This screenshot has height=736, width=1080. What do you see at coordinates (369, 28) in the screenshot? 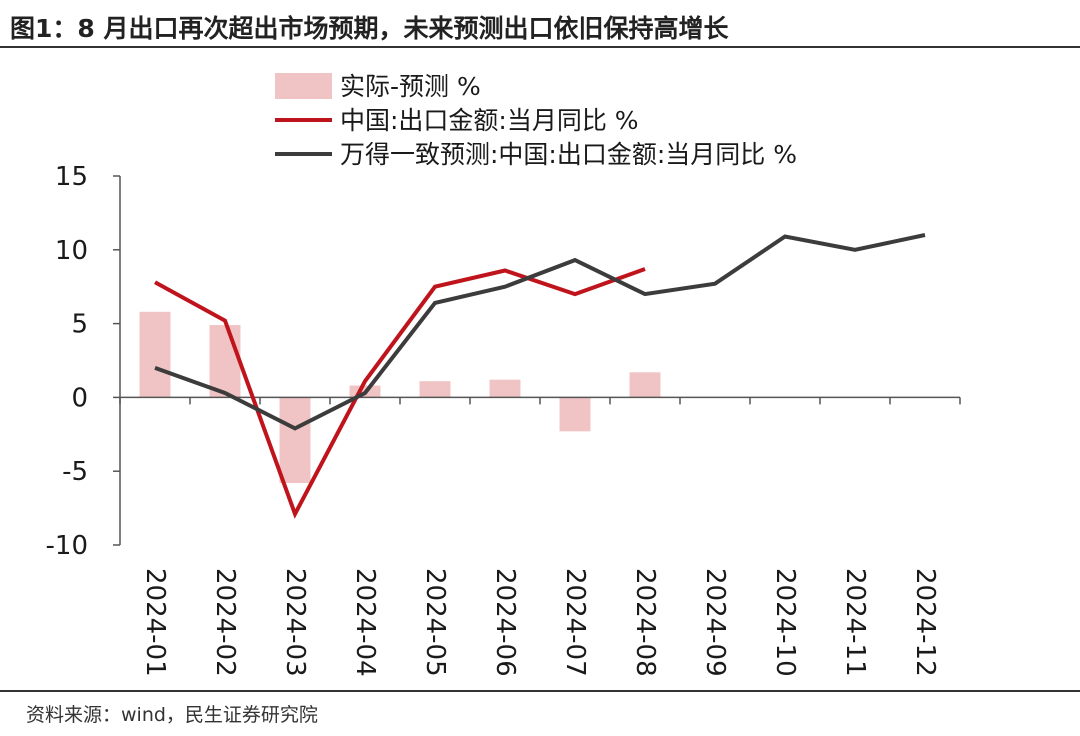
I see `figure-title: 图1：8 月出口再次超出市场预期，未来预测出口依旧保持高增长` at bounding box center [369, 28].